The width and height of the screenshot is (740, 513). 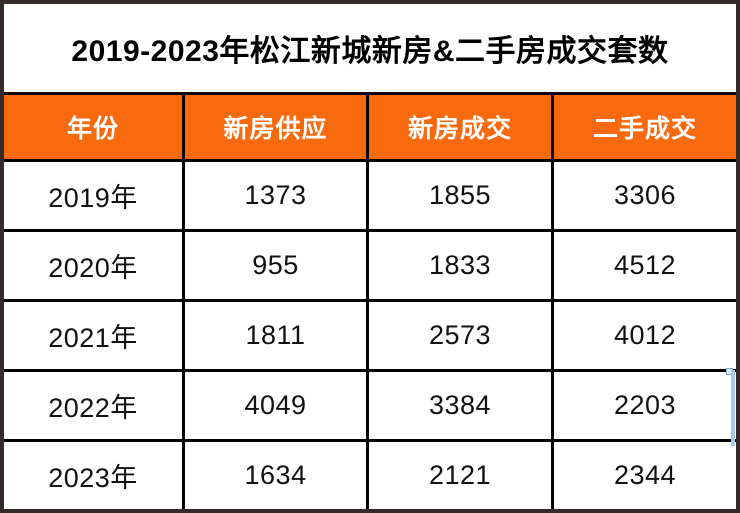 What do you see at coordinates (645, 405) in the screenshot?
I see `value-cell: 2203` at bounding box center [645, 405].